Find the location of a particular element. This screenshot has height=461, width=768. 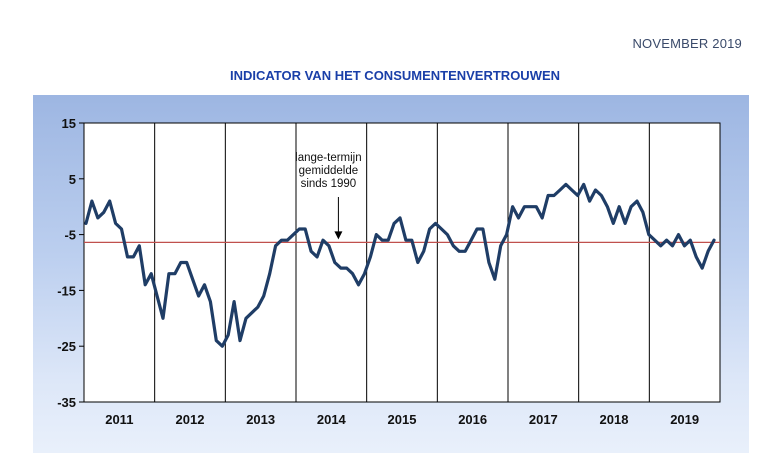

x-tick-label: 2018 is located at coordinates (614, 419).